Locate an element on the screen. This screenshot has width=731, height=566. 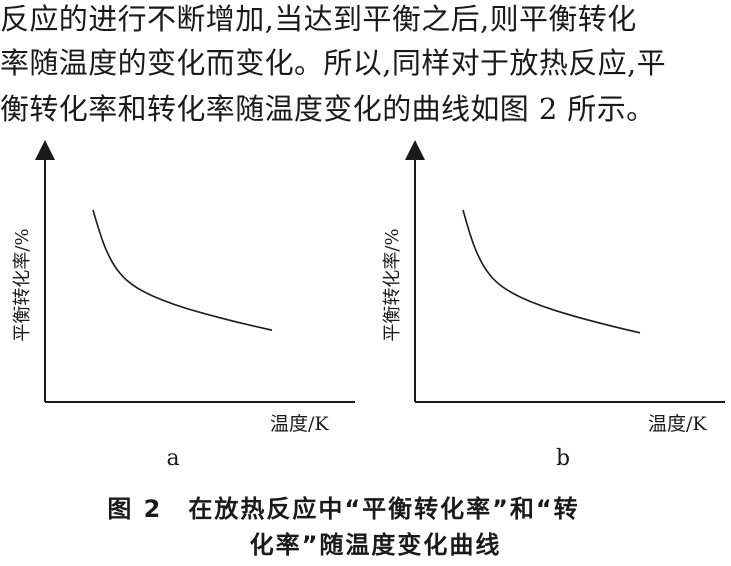
paragraph-line: 反应的进行不断增加,当达到平衡之后,则平衡转化 is located at coordinates (318, 19).